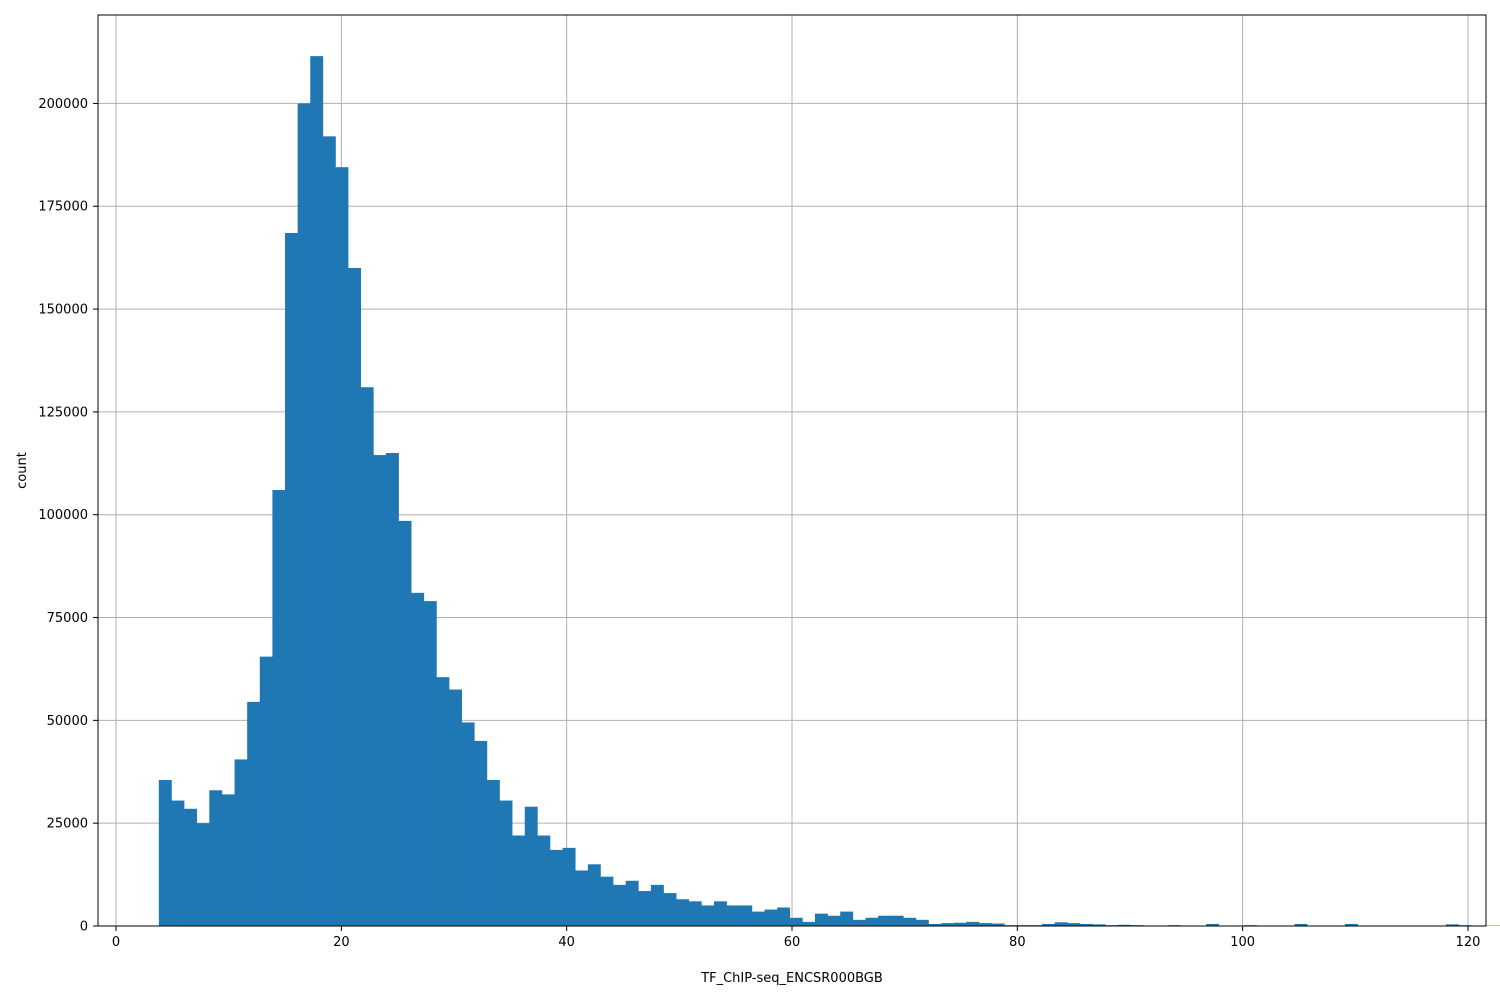 The height and width of the screenshot is (1000, 1500). Describe the element at coordinates (84, 927) in the screenshot. I see `y-tick-label: 0` at that location.